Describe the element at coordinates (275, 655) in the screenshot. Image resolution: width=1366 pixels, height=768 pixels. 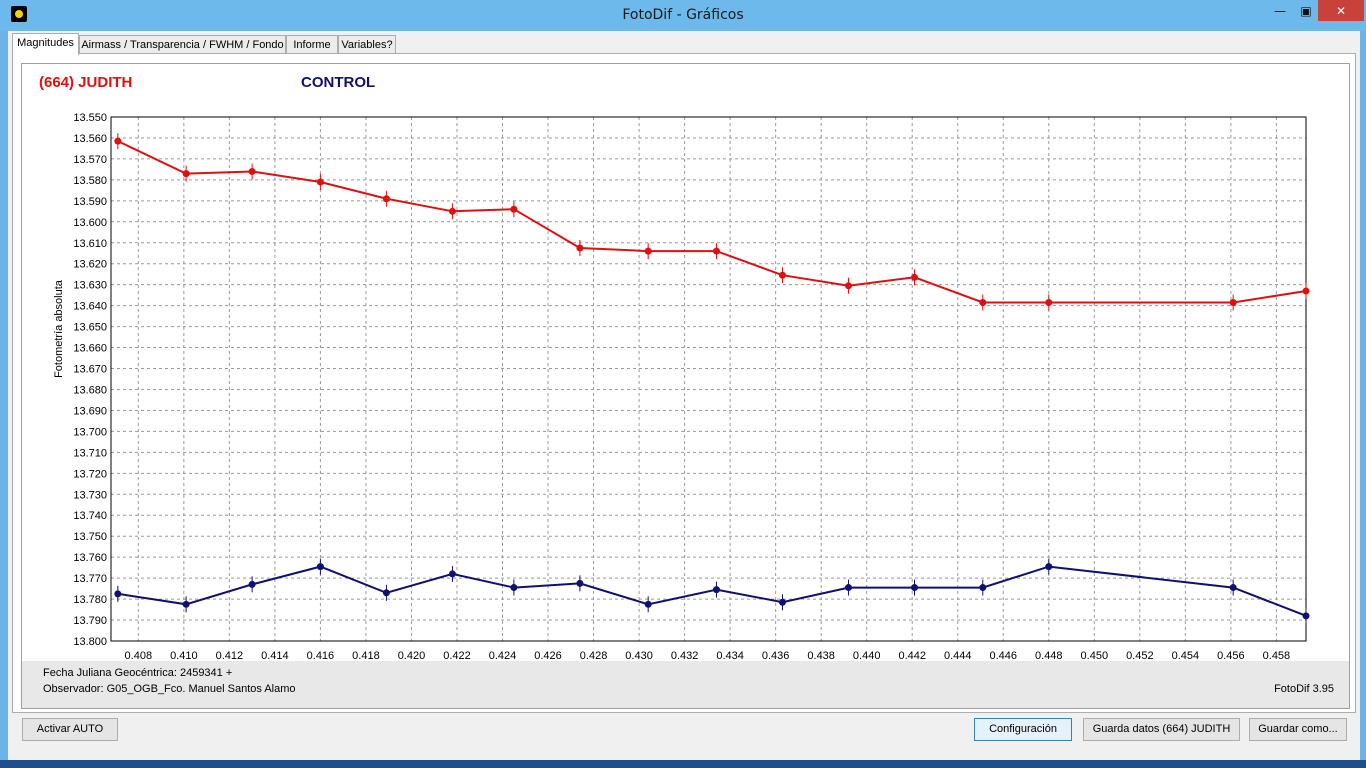
I see `x-tick-label: 0.414` at that location.